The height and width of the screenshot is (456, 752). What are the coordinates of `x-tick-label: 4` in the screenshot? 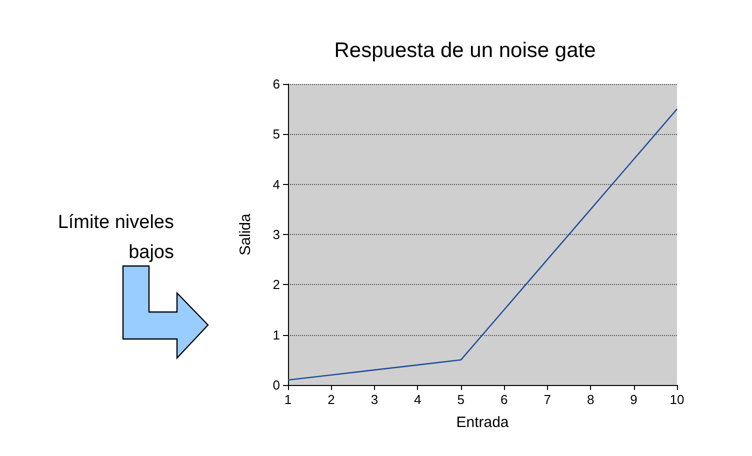 It's located at (418, 399).